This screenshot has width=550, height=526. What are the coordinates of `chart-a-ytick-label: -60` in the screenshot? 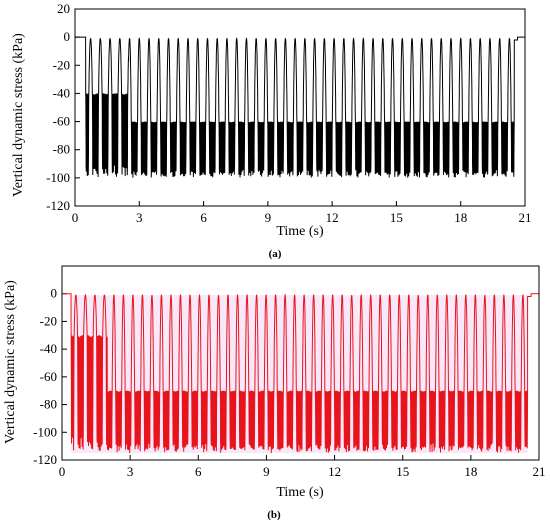 It's located at (61, 121).